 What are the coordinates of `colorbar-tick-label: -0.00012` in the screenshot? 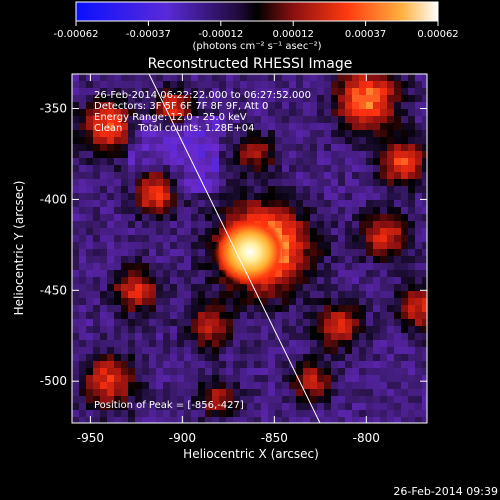 It's located at (220, 34).